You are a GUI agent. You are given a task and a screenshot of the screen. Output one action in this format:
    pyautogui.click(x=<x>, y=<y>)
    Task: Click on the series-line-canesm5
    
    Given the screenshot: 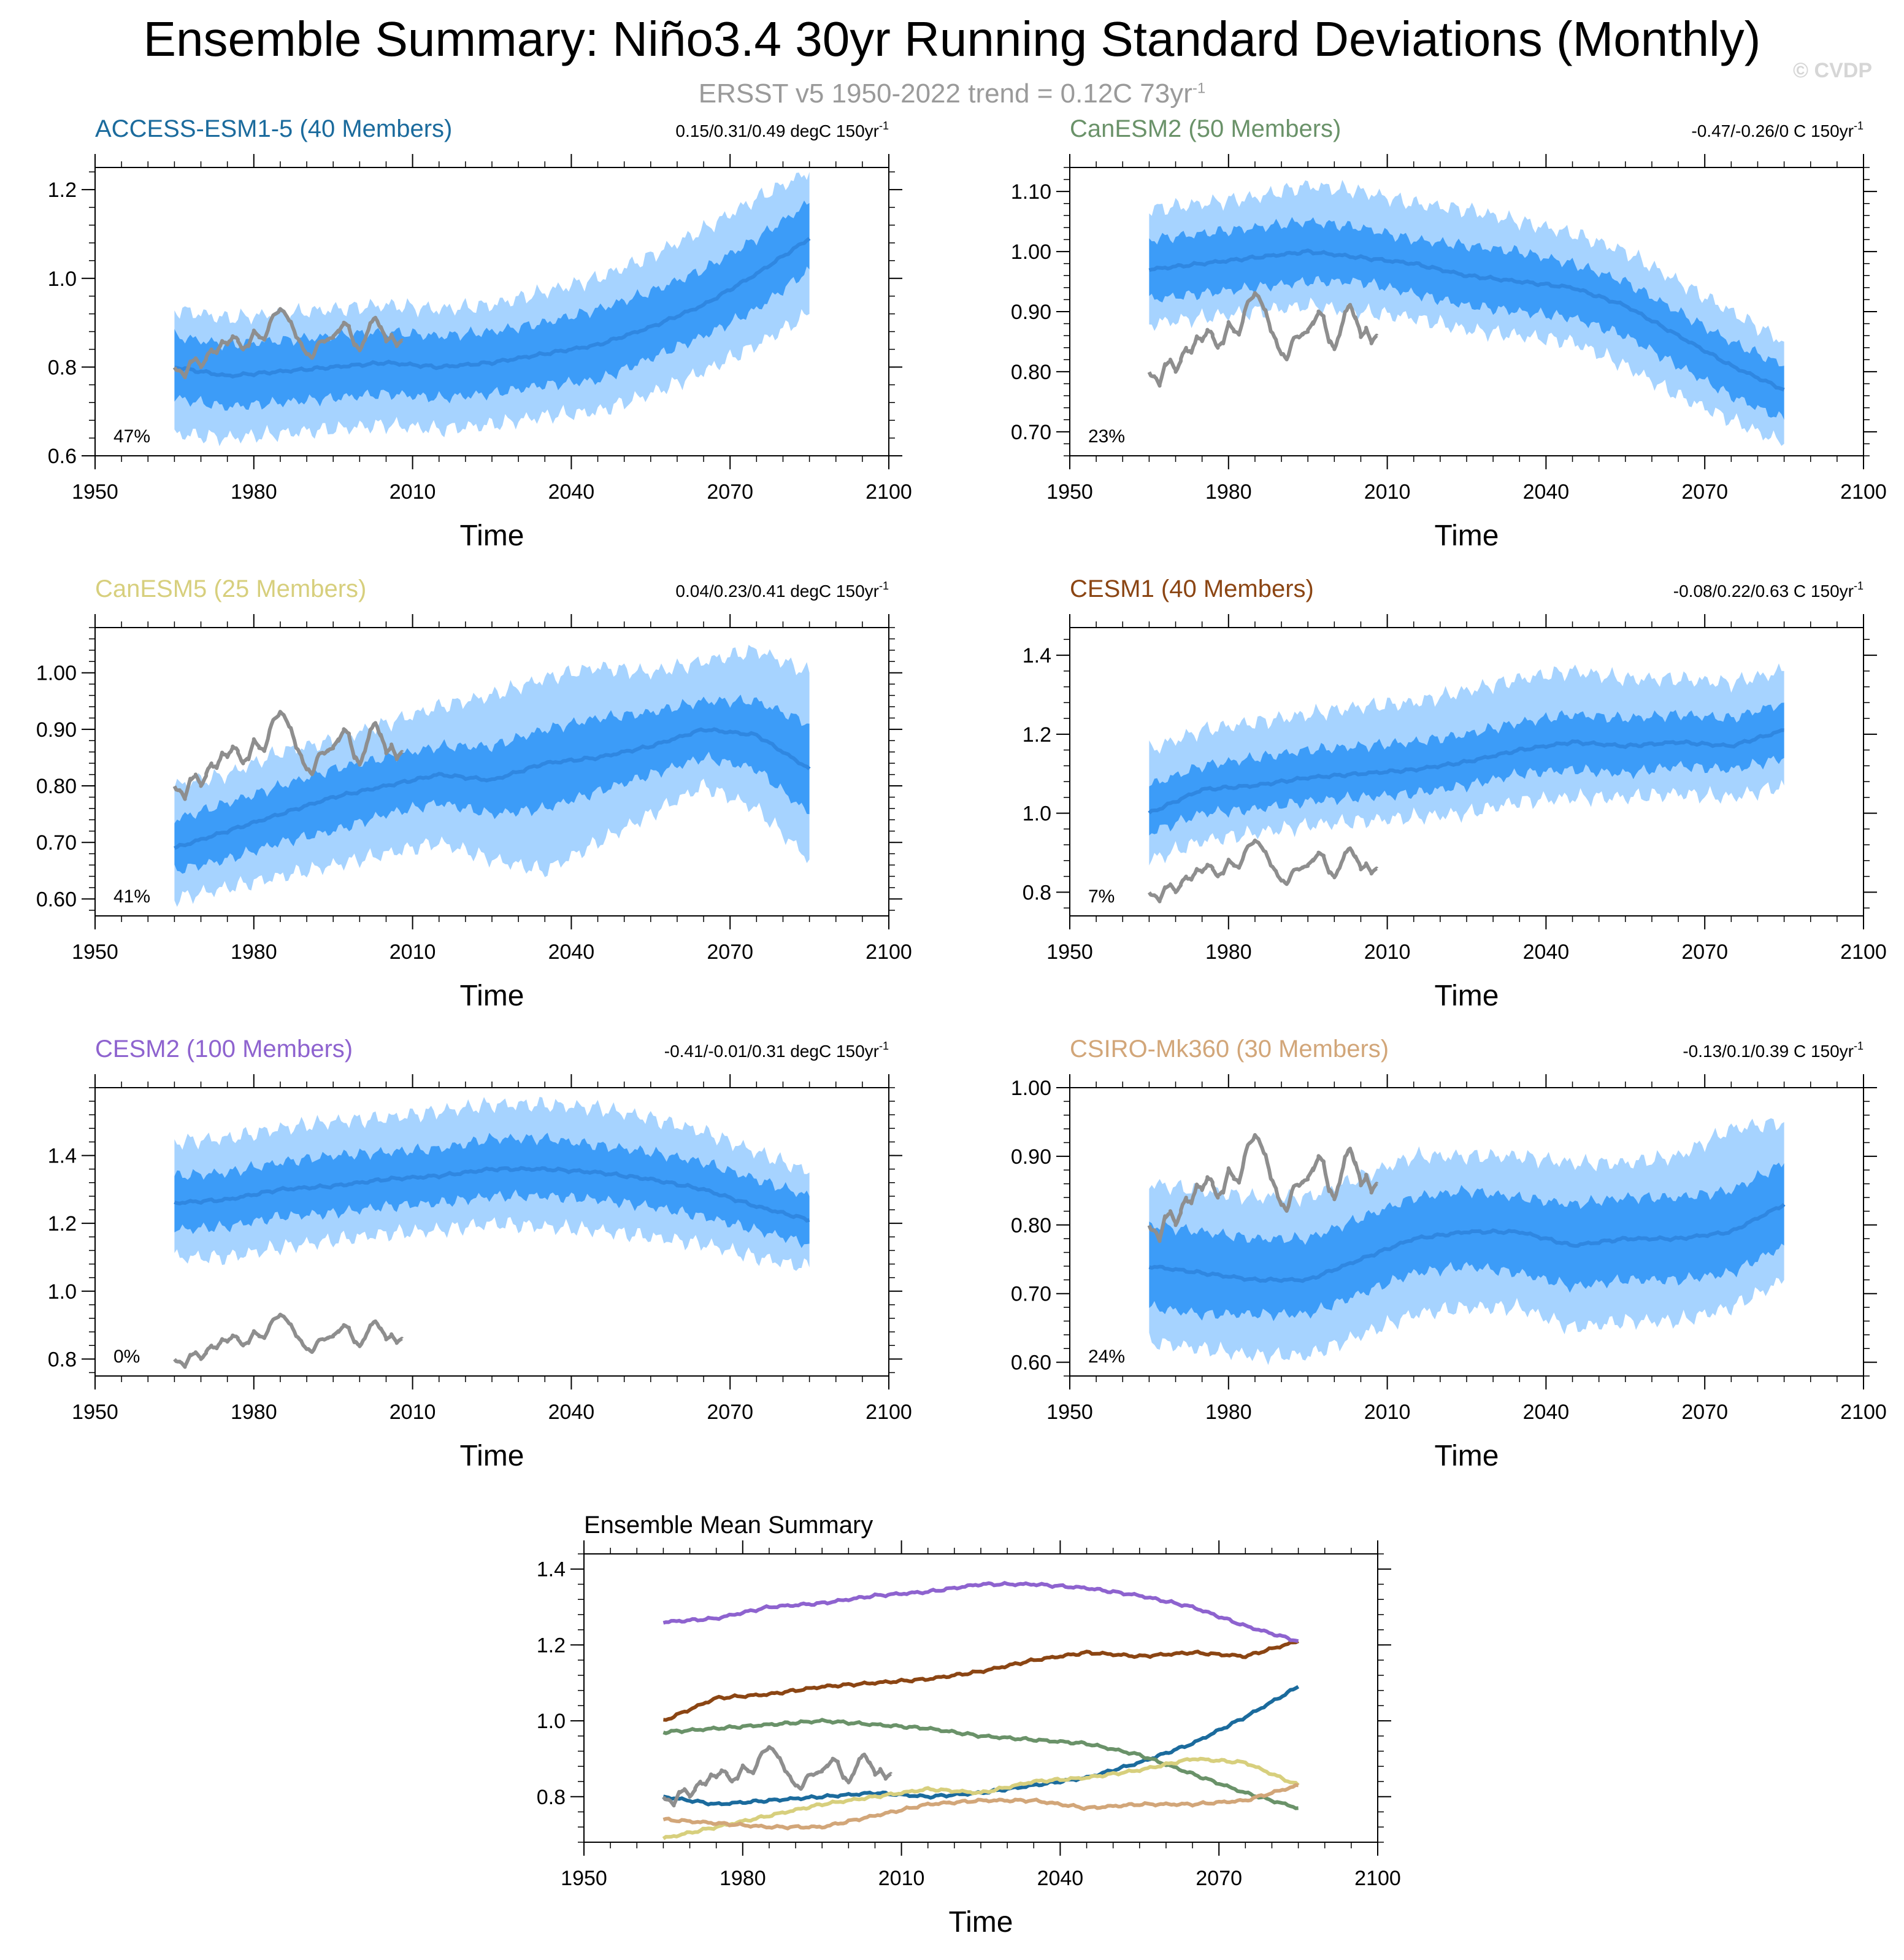 What is the action you would take?
    pyautogui.click(x=981, y=1798)
    